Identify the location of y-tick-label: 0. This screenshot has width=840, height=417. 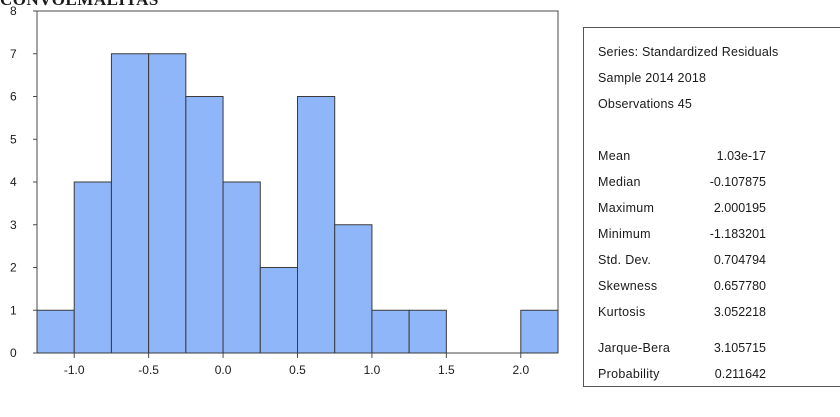
(13, 353).